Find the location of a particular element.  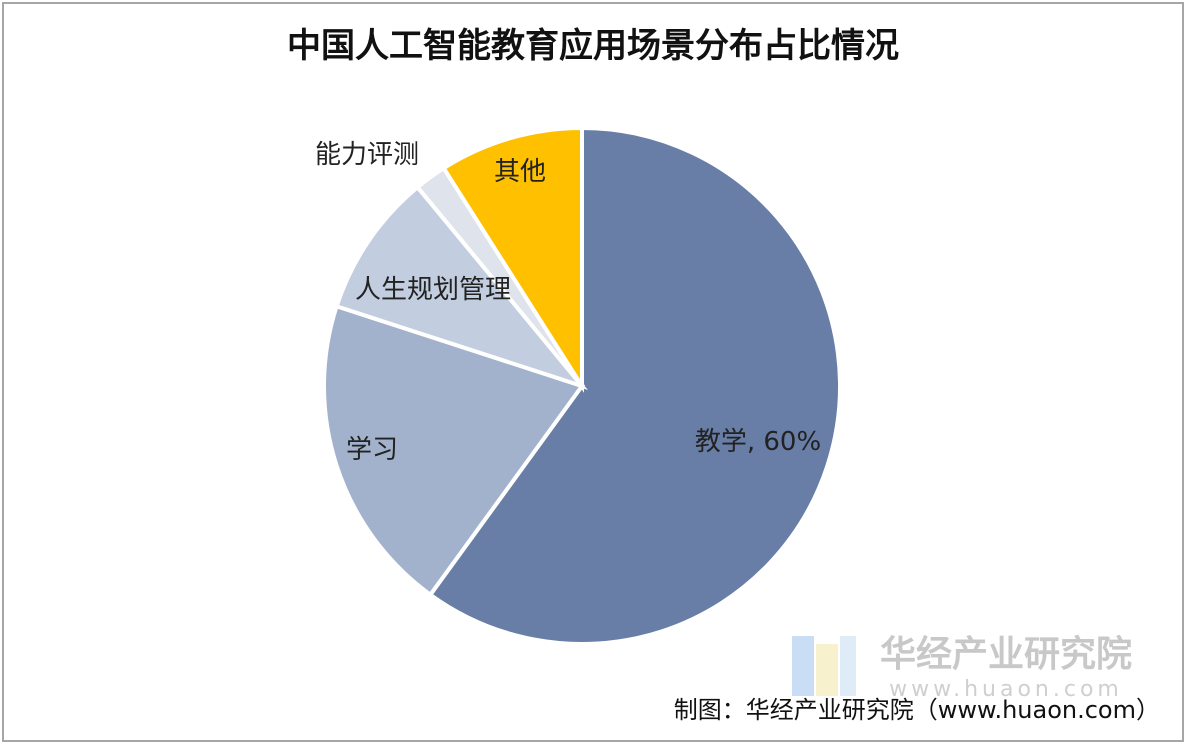

category-label: 能力评测 is located at coordinates (367, 155).